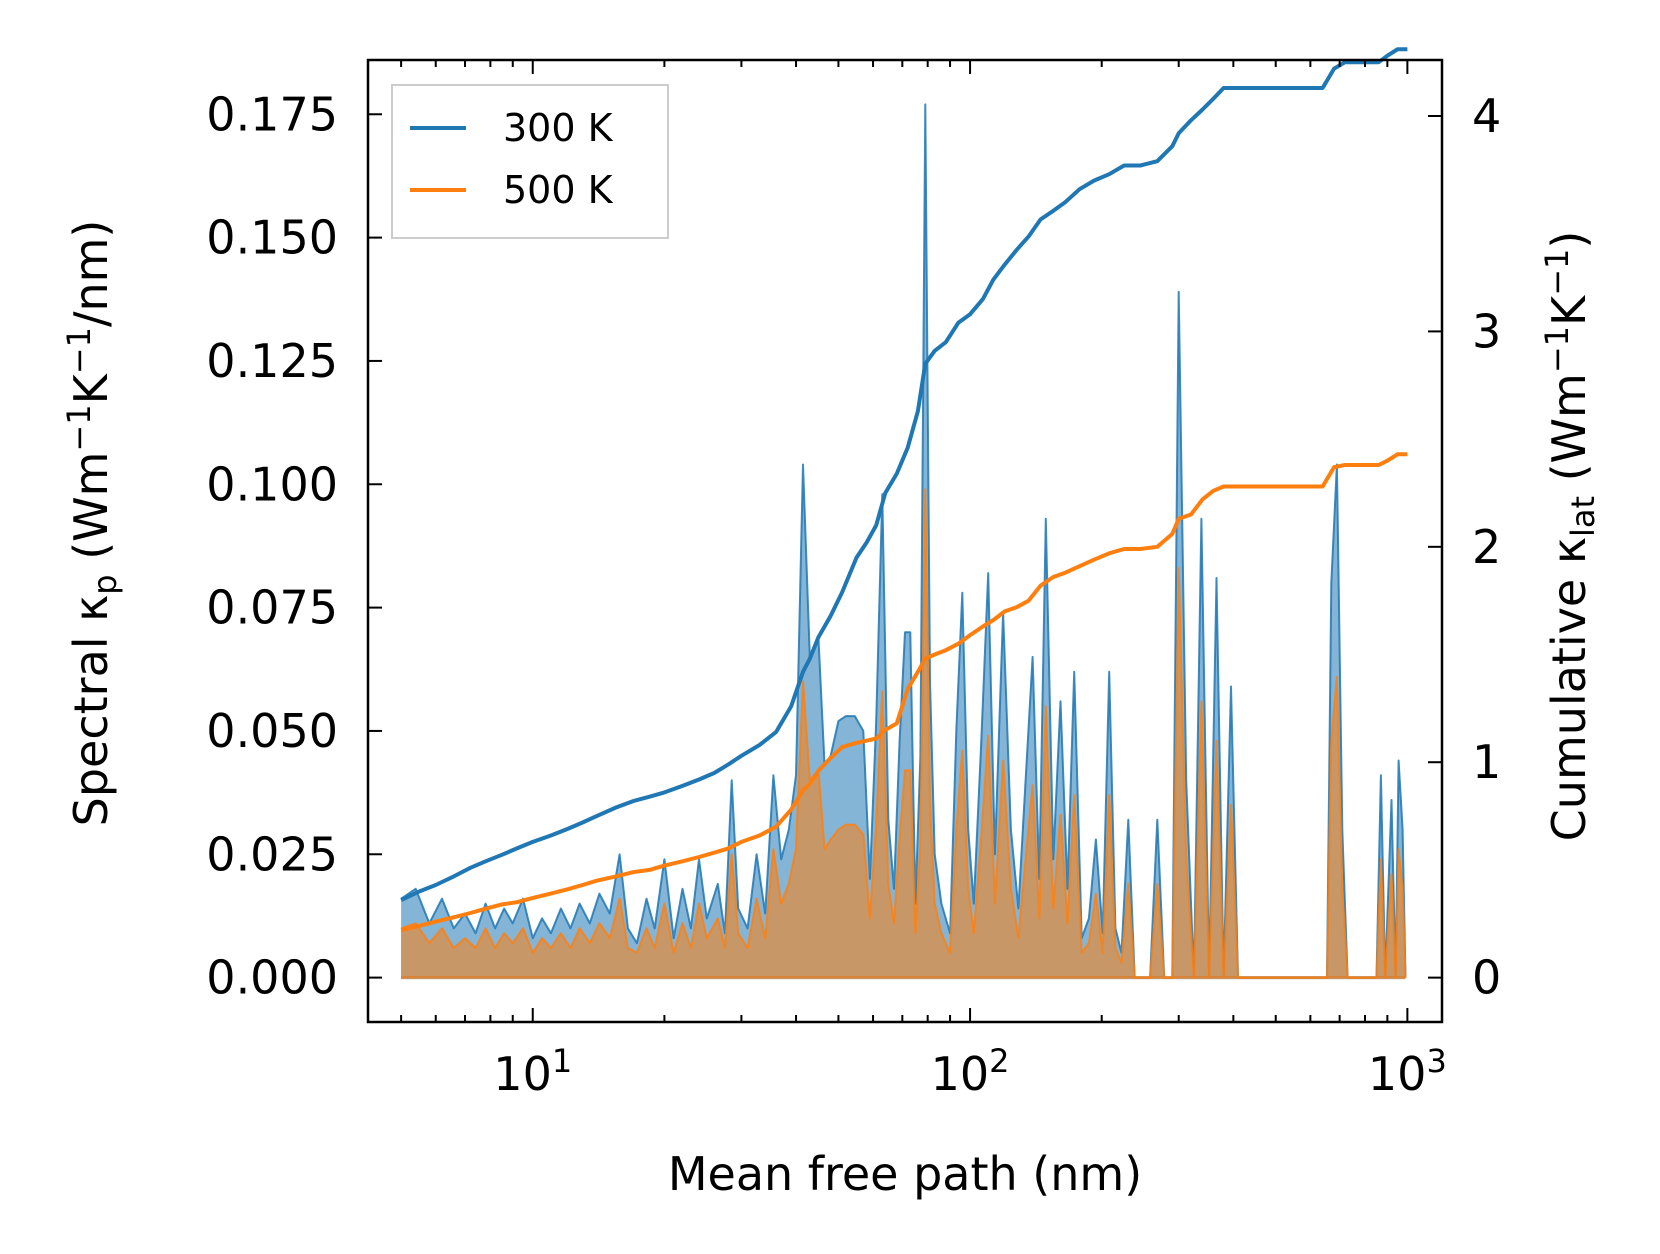 This screenshot has width=1660, height=1254. What do you see at coordinates (79, 427) in the screenshot?
I see `y-left-title-sup1: −1` at bounding box center [79, 427].